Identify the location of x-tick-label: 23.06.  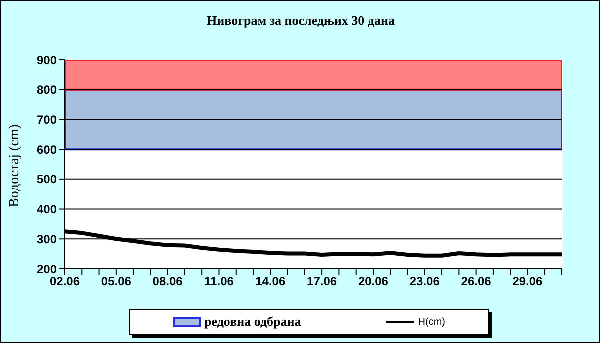
(425, 281).